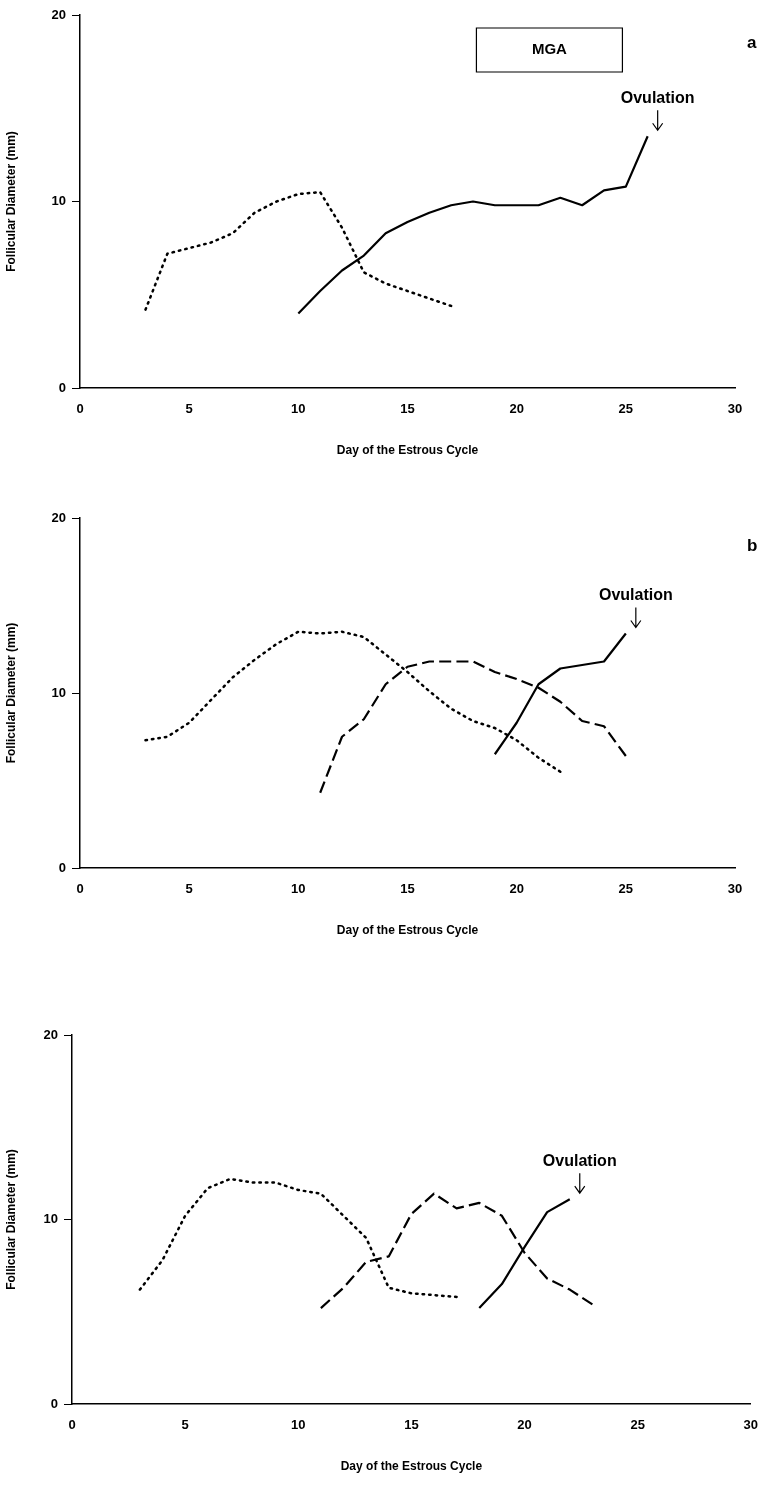 The image size is (766, 1486). Describe the element at coordinates (752, 43) in the screenshot. I see `text: a` at that location.